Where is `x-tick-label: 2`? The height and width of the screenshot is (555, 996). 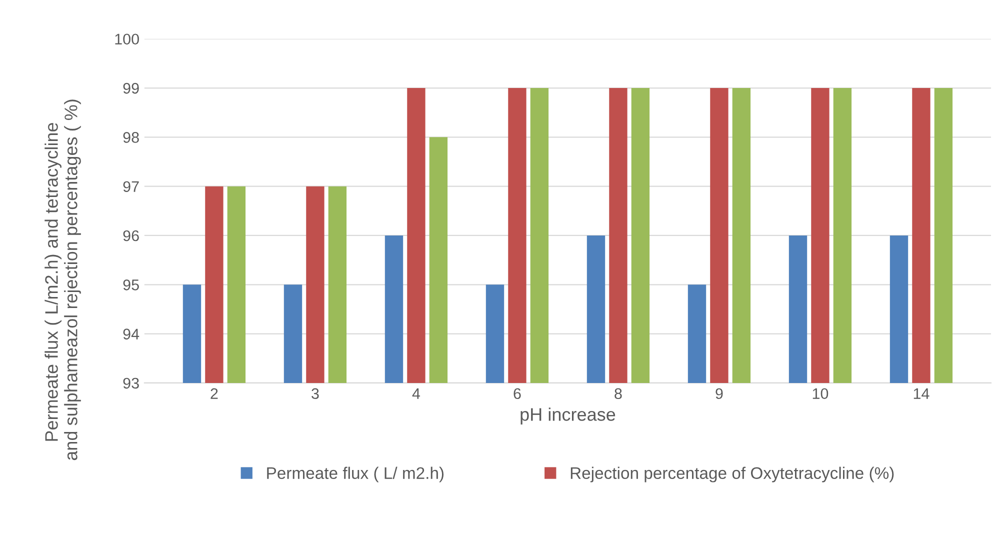
x-tick-label: 2 is located at coordinates (214, 393).